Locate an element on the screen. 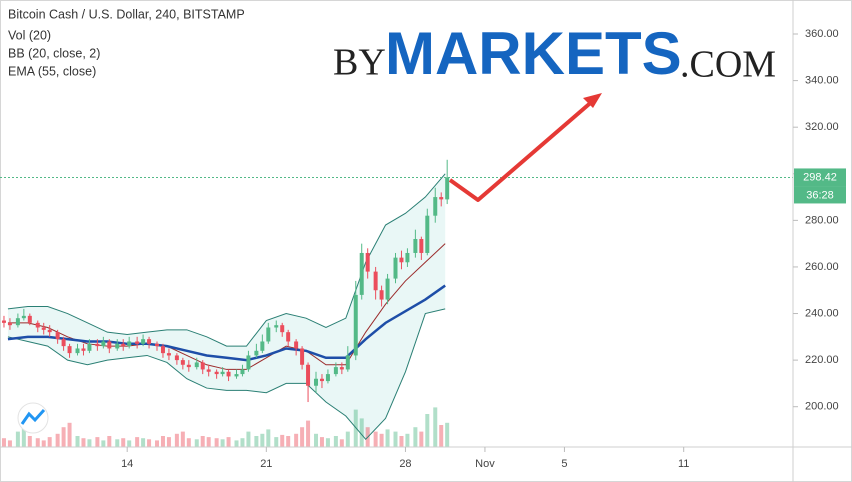 The image size is (852, 482). y-tick-label: 200.00 is located at coordinates (822, 407).